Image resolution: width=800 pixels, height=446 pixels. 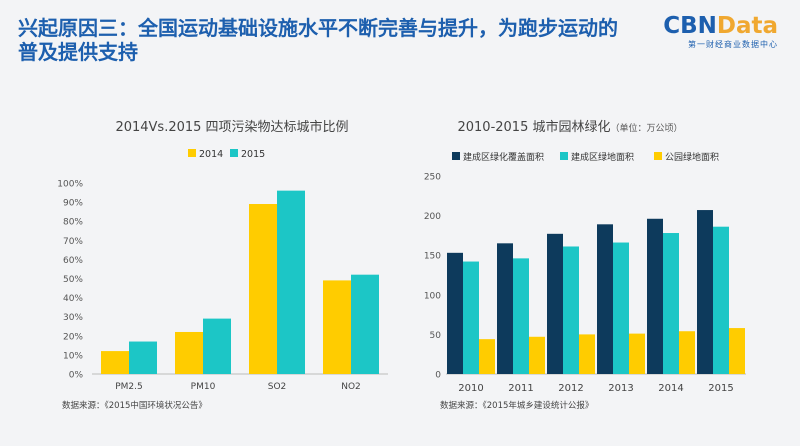 I want to click on bar-SO2-2014, so click(x=263, y=289).